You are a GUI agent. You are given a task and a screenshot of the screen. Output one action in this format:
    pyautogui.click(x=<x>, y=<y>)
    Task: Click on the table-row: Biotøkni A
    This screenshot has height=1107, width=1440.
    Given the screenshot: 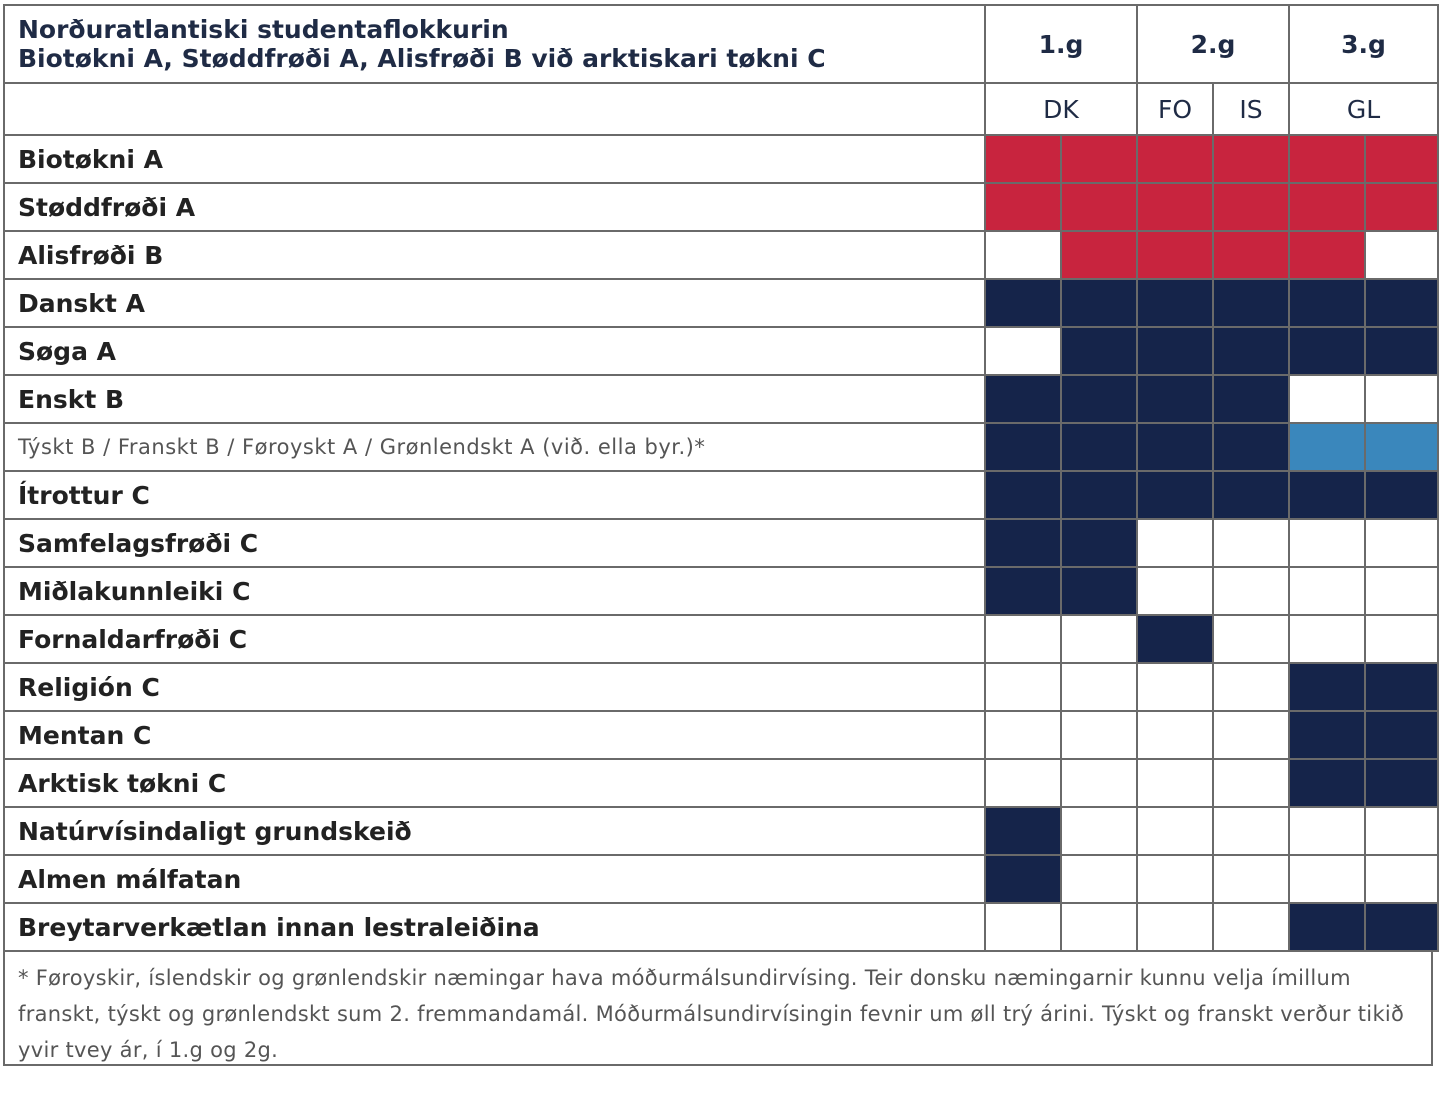 What is the action you would take?
    pyautogui.click(x=721, y=159)
    